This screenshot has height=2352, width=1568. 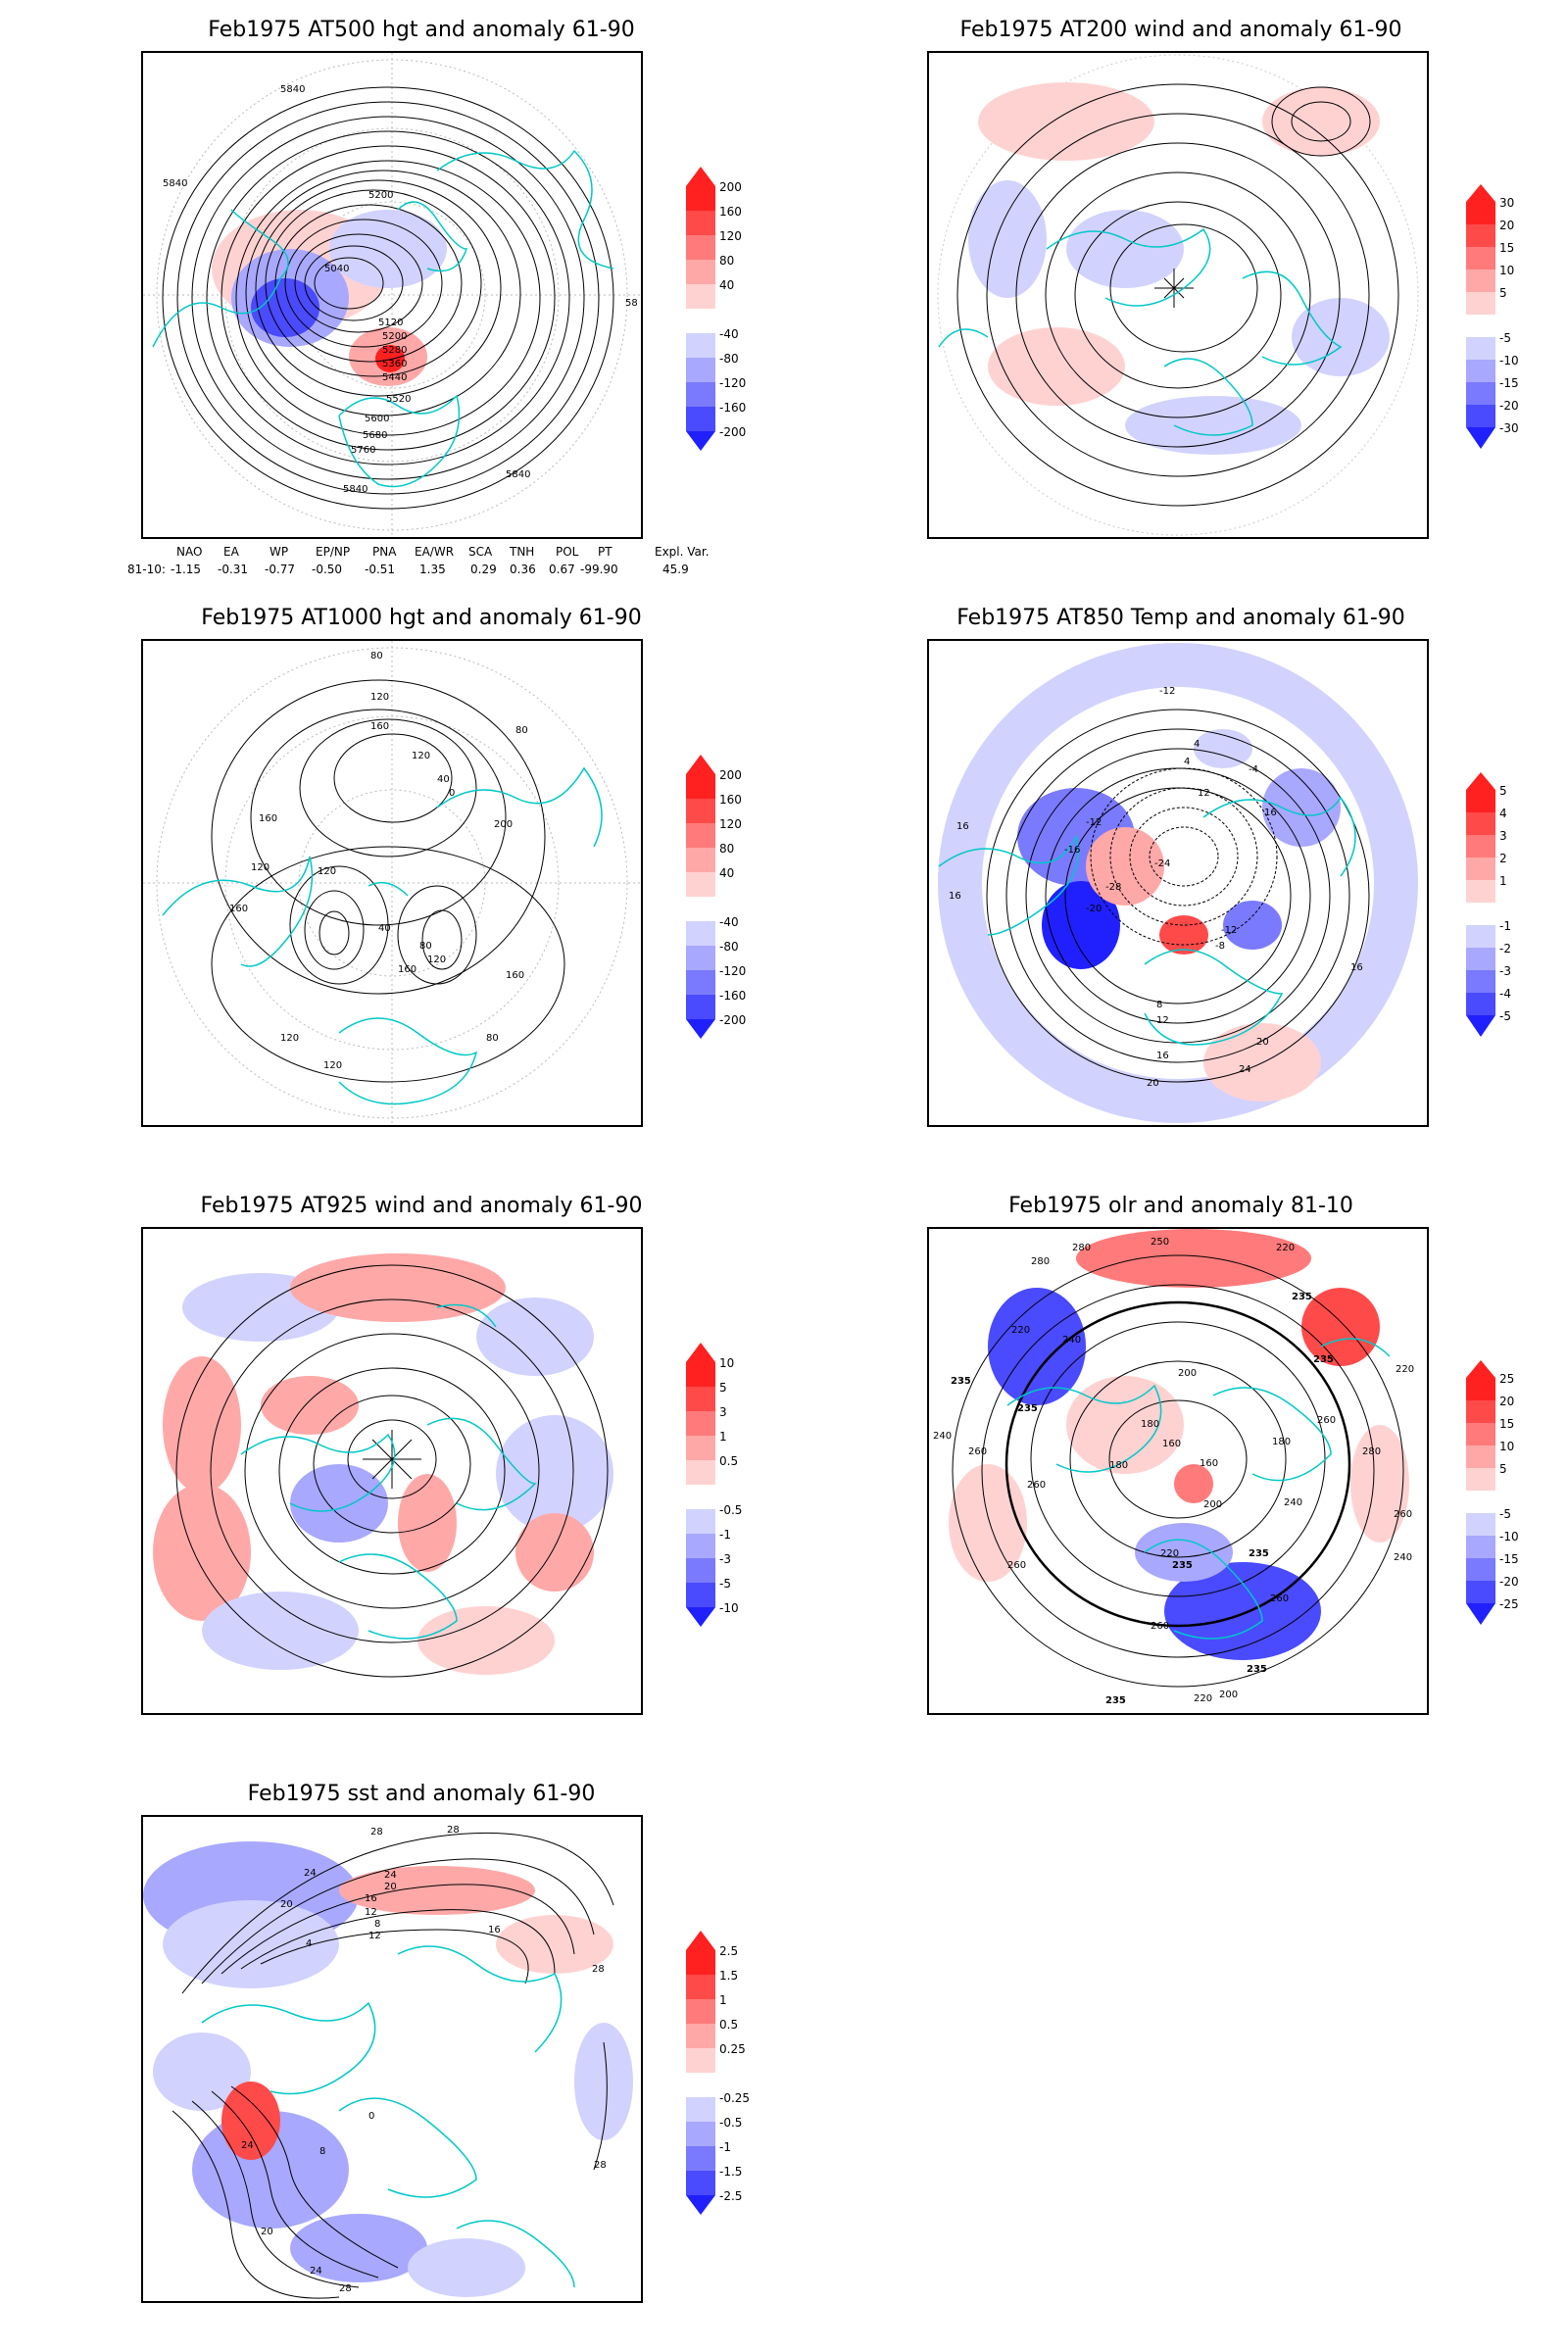 What do you see at coordinates (1505, 949) in the screenshot?
I see `colorbar-label: -2` at bounding box center [1505, 949].